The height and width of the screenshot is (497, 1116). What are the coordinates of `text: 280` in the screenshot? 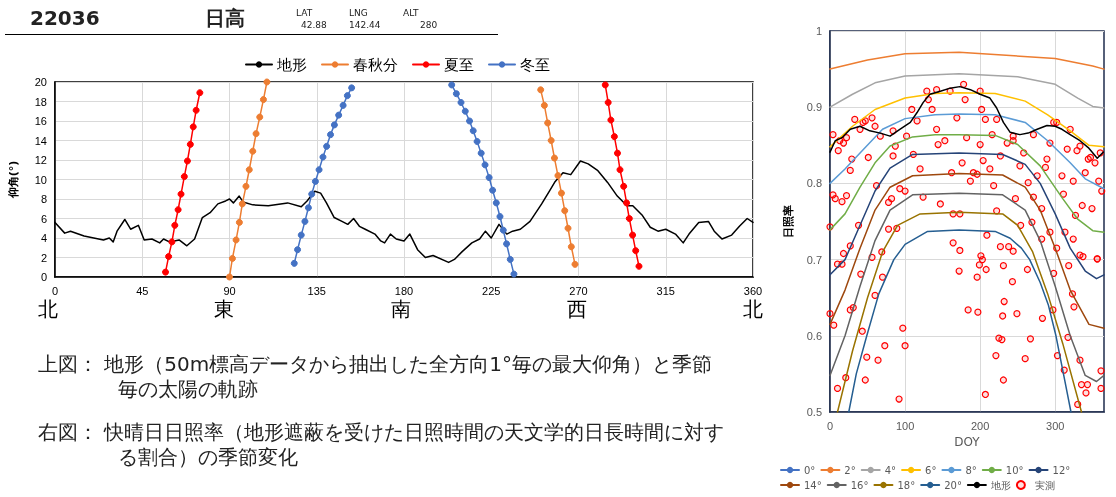 It's located at (429, 26).